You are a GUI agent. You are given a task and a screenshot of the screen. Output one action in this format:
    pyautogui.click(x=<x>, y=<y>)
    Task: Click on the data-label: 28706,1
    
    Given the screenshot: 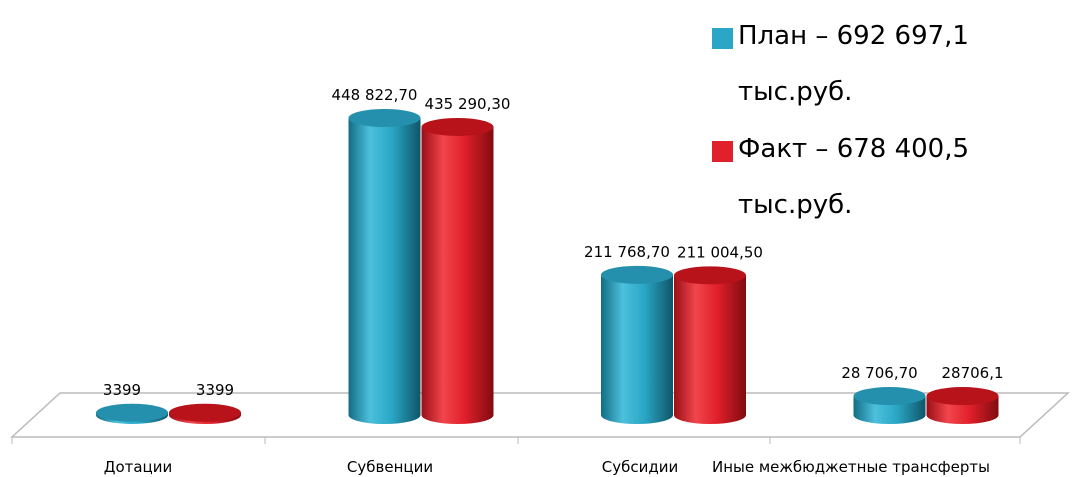 What is the action you would take?
    pyautogui.click(x=972, y=373)
    